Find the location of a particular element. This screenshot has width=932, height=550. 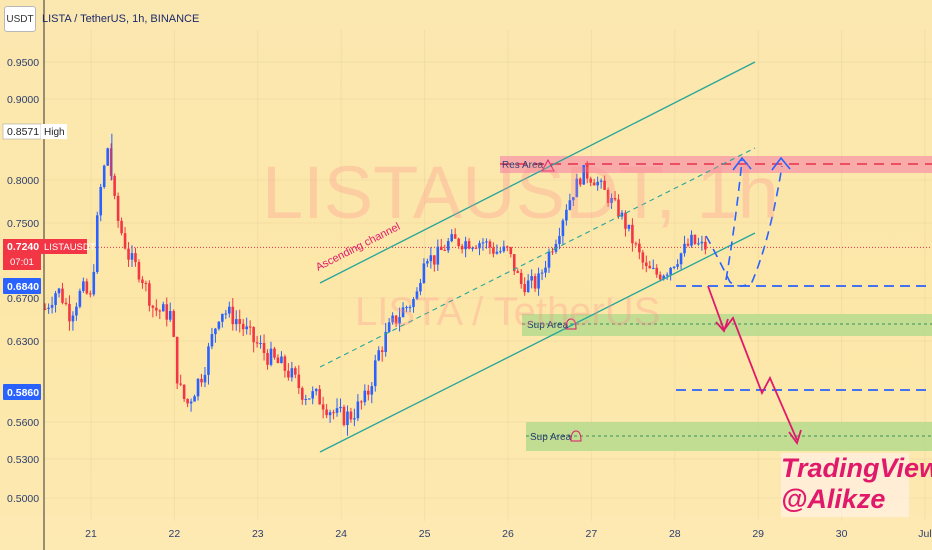

last-symbol-tag: LISTAUSDT is located at coordinates (70, 247).